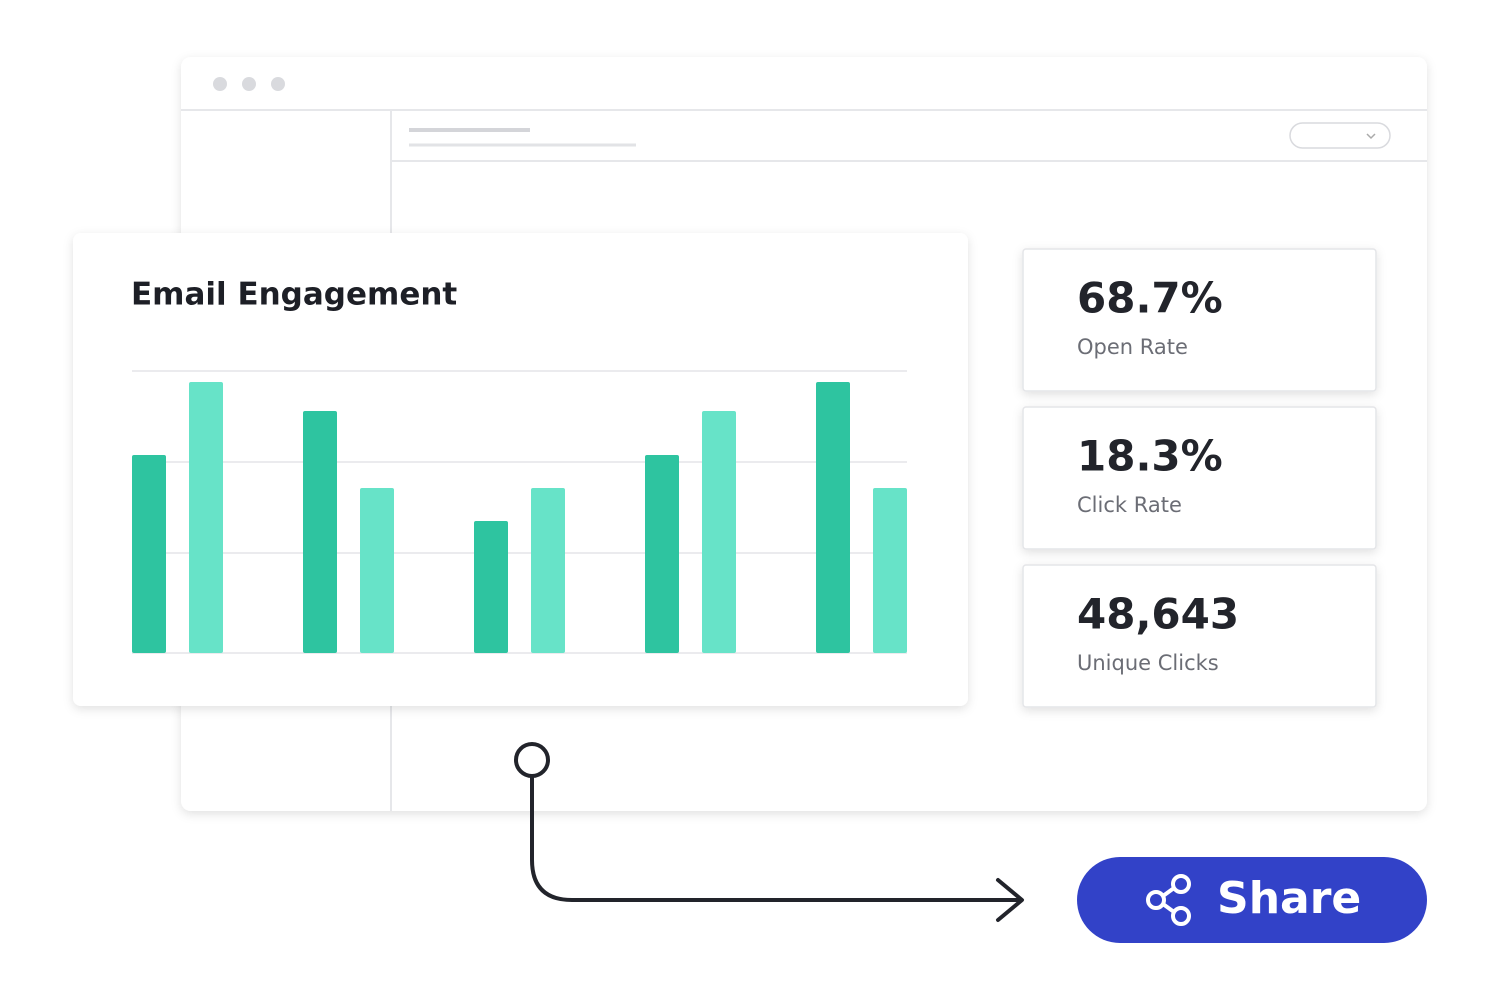  Describe the element at coordinates (1150, 298) in the screenshot. I see `stat-value: 68.7%` at that location.